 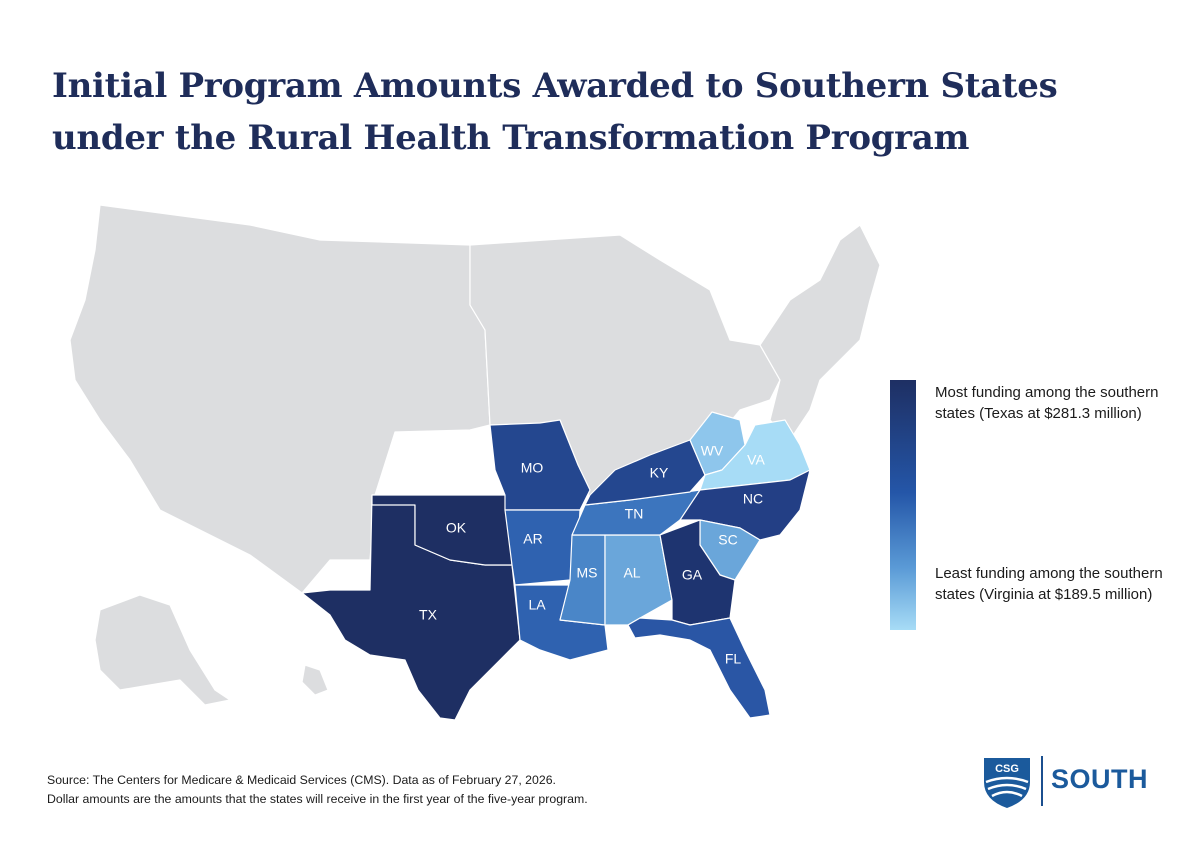 I want to click on label-tx: TX, so click(x=428, y=615).